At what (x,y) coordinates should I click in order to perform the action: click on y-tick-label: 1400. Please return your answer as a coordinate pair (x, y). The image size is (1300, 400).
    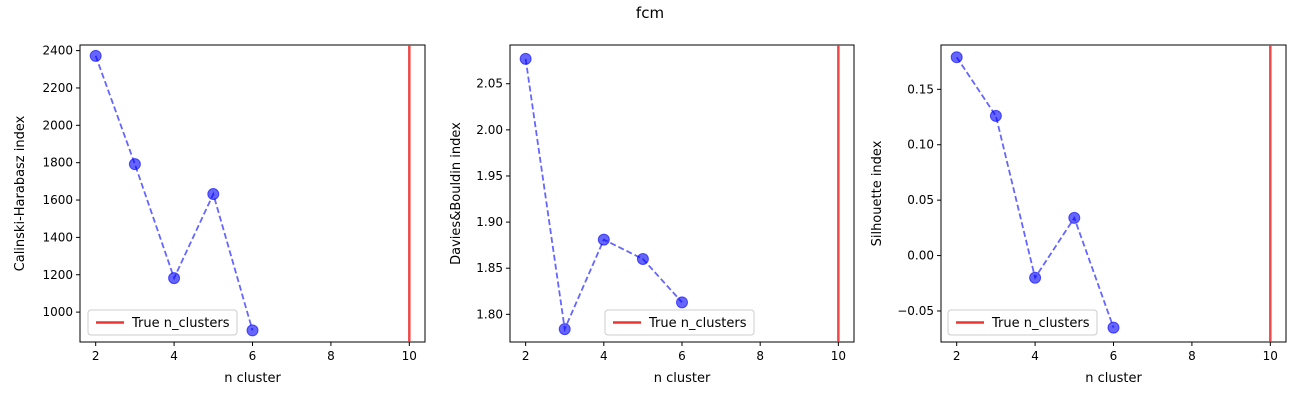
    Looking at the image, I should click on (57, 237).